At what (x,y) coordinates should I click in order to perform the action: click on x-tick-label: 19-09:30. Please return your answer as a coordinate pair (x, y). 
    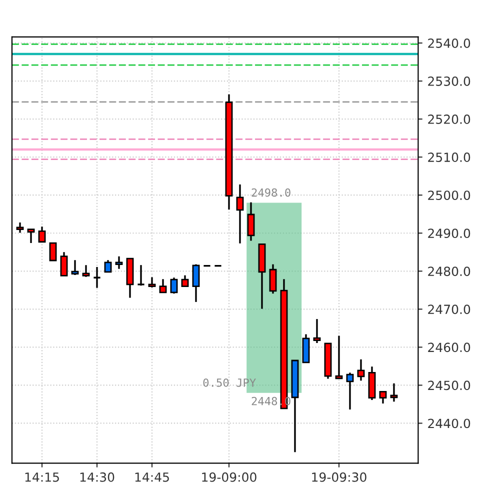
    Looking at the image, I should click on (339, 477).